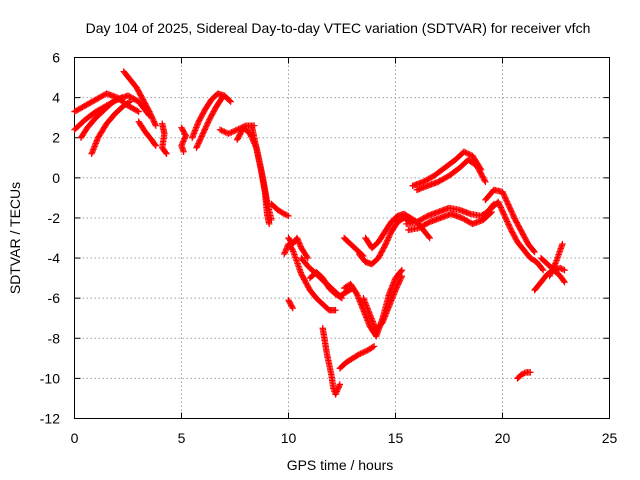  Describe the element at coordinates (54, 338) in the screenshot. I see `y-tick-label: -8` at that location.